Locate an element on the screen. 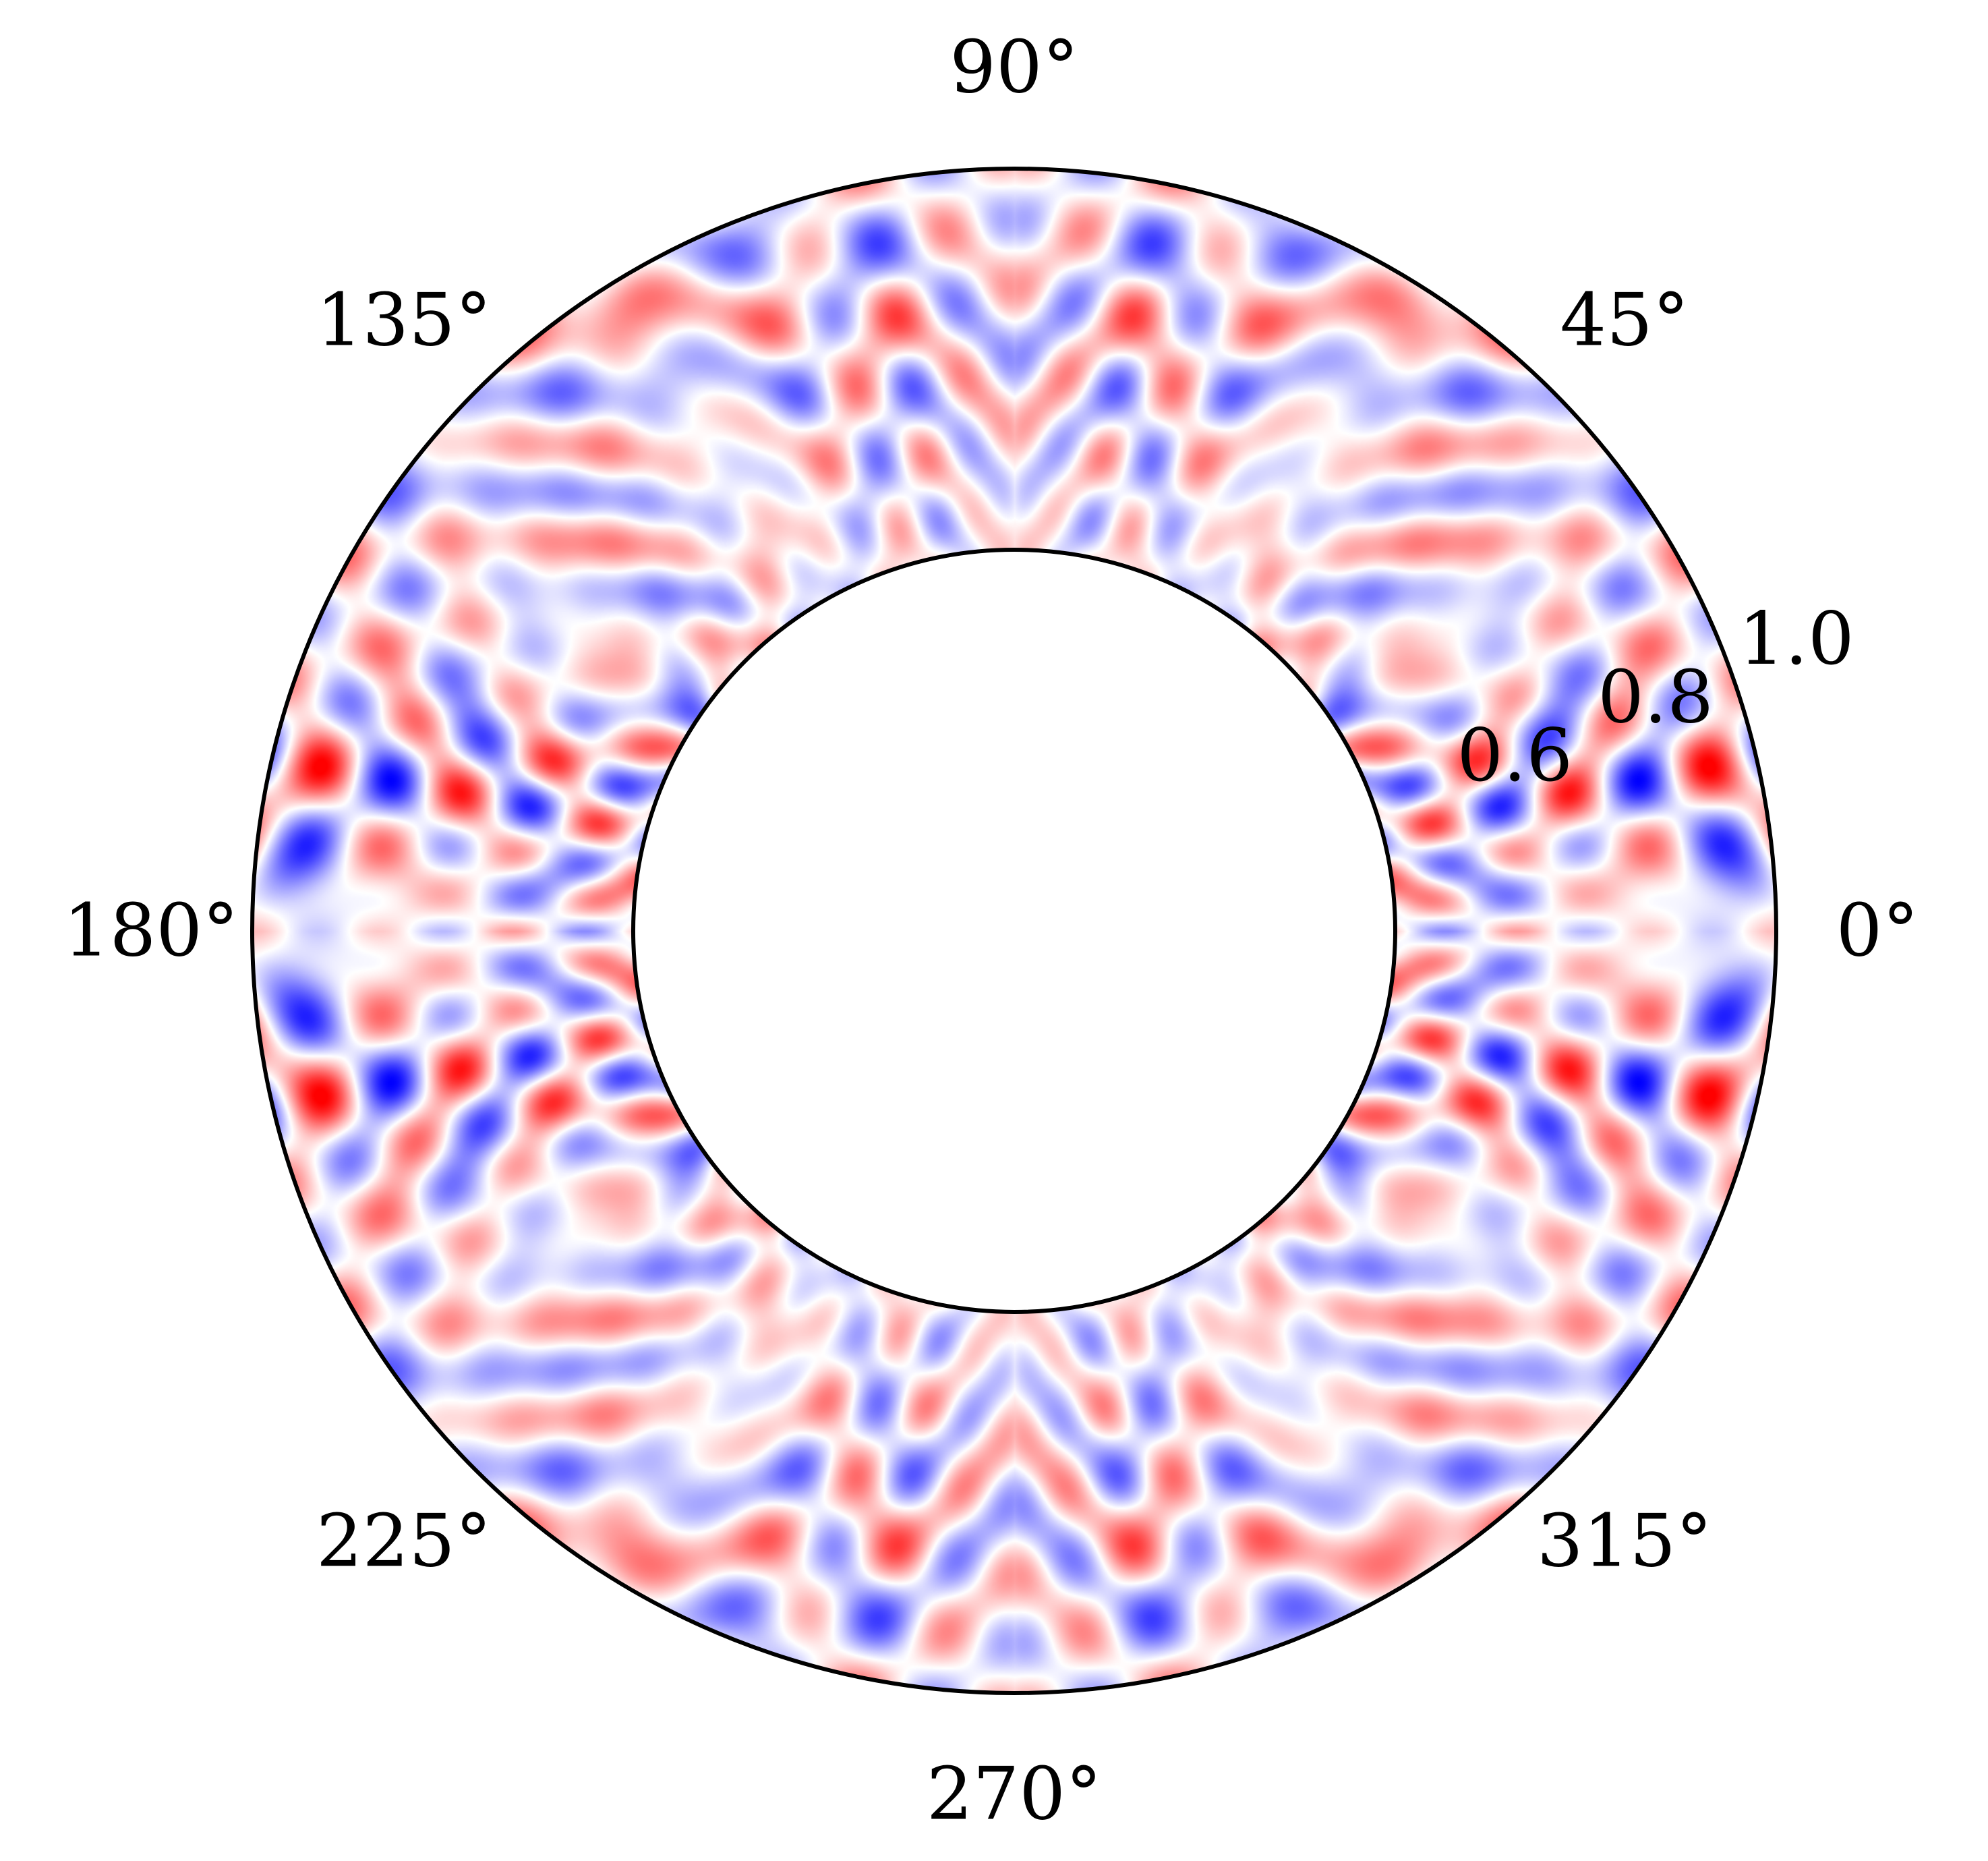 This screenshot has width=1988, height=1861. angle-tick-225: 225° is located at coordinates (404, 1541).